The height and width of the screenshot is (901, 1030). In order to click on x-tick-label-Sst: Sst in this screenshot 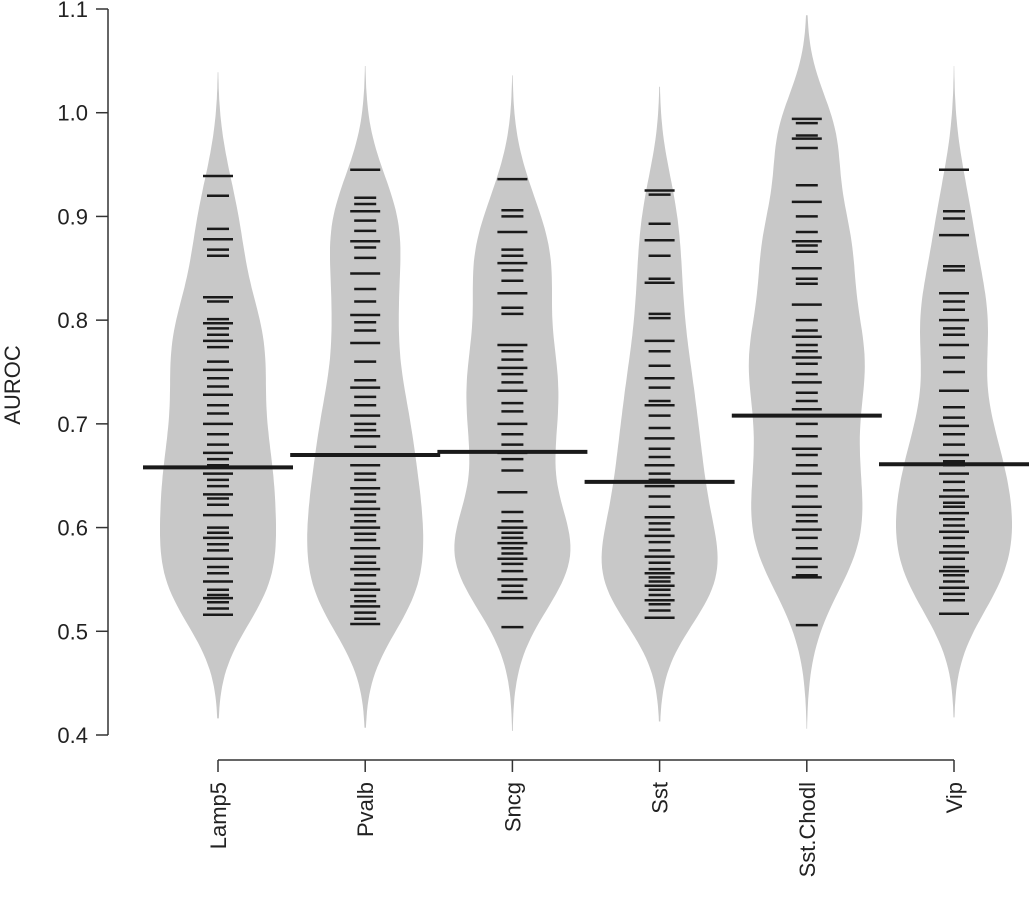, I will do `click(660, 798)`.